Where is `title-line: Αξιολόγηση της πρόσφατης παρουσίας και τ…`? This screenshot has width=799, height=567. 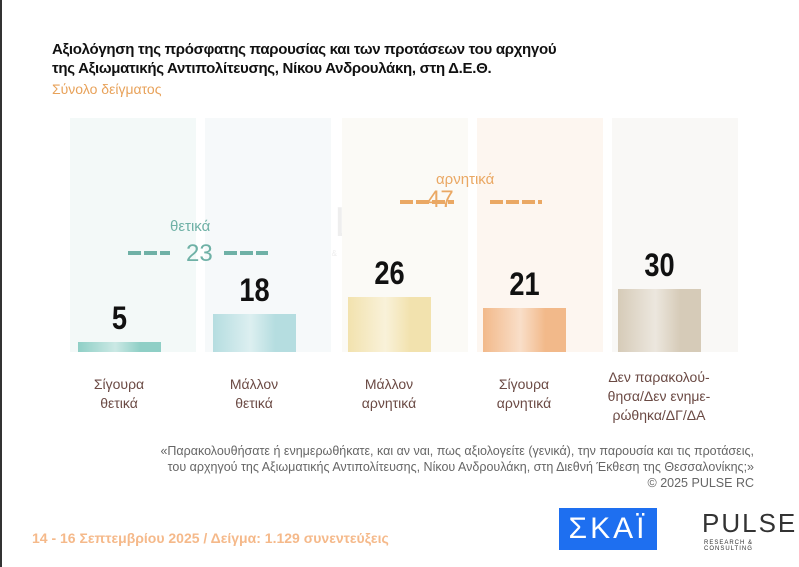
title-line: Αξιολόγηση της πρόσφατης παρουσίας και τ… is located at coordinates (304, 49).